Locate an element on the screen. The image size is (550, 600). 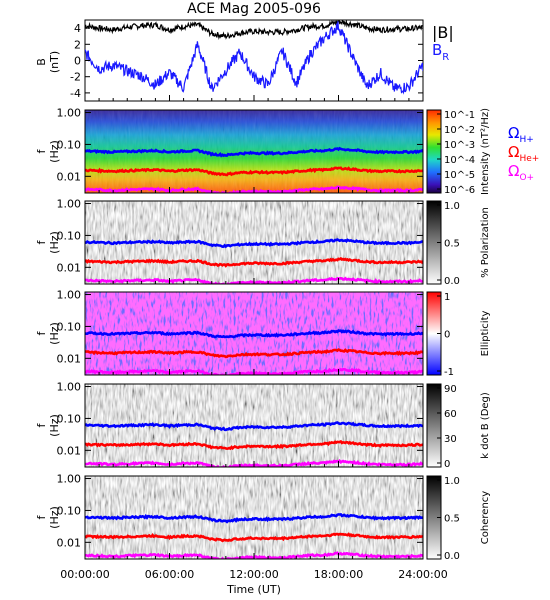
gyro-legend-h: ΩH+ is located at coordinates (521, 134).